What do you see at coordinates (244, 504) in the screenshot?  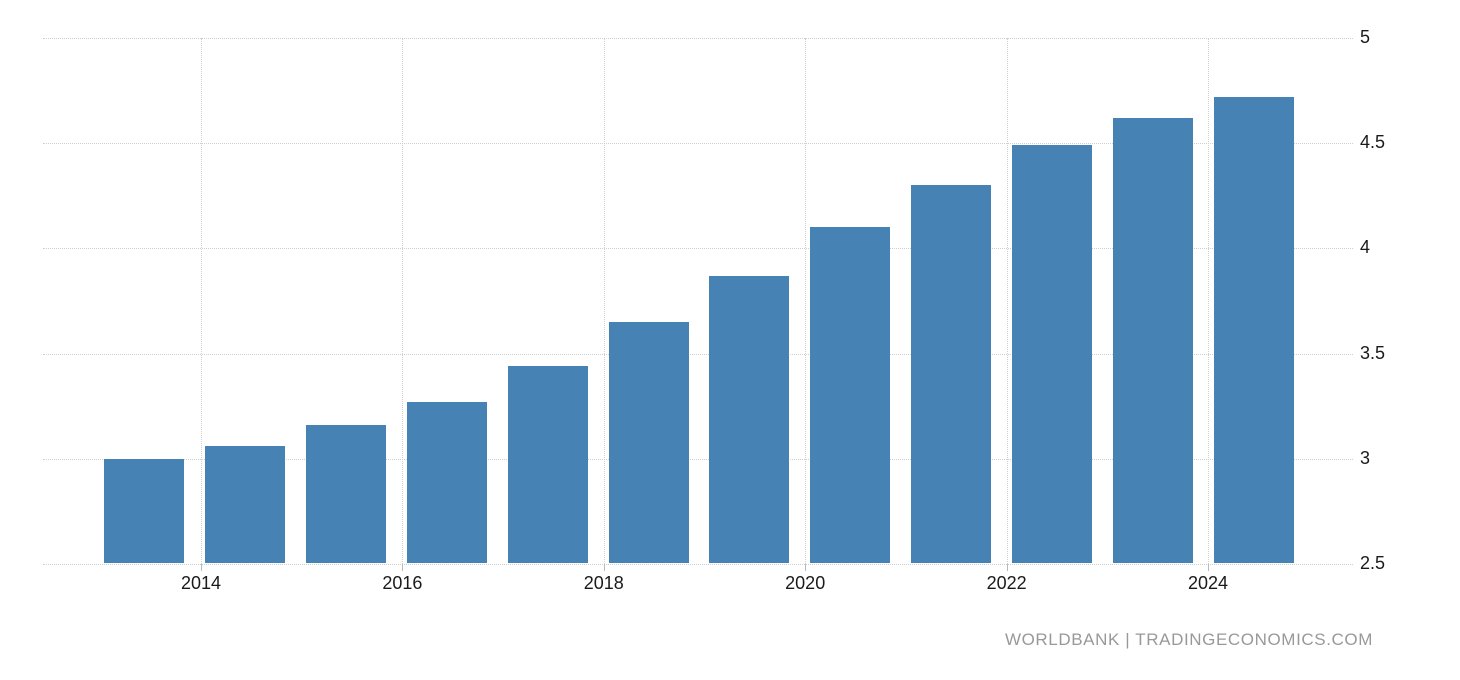 I see `bar-2014` at bounding box center [244, 504].